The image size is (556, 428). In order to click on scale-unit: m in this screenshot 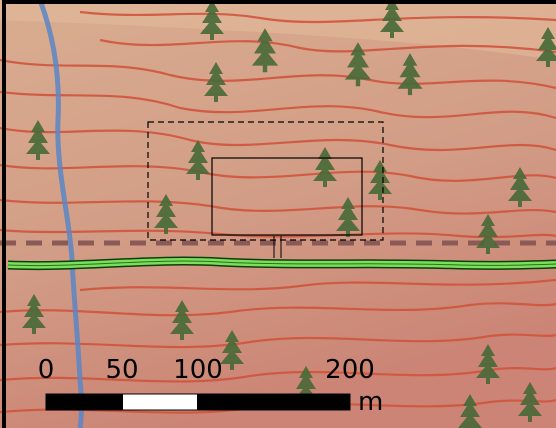, I will do `click(370, 402)`.